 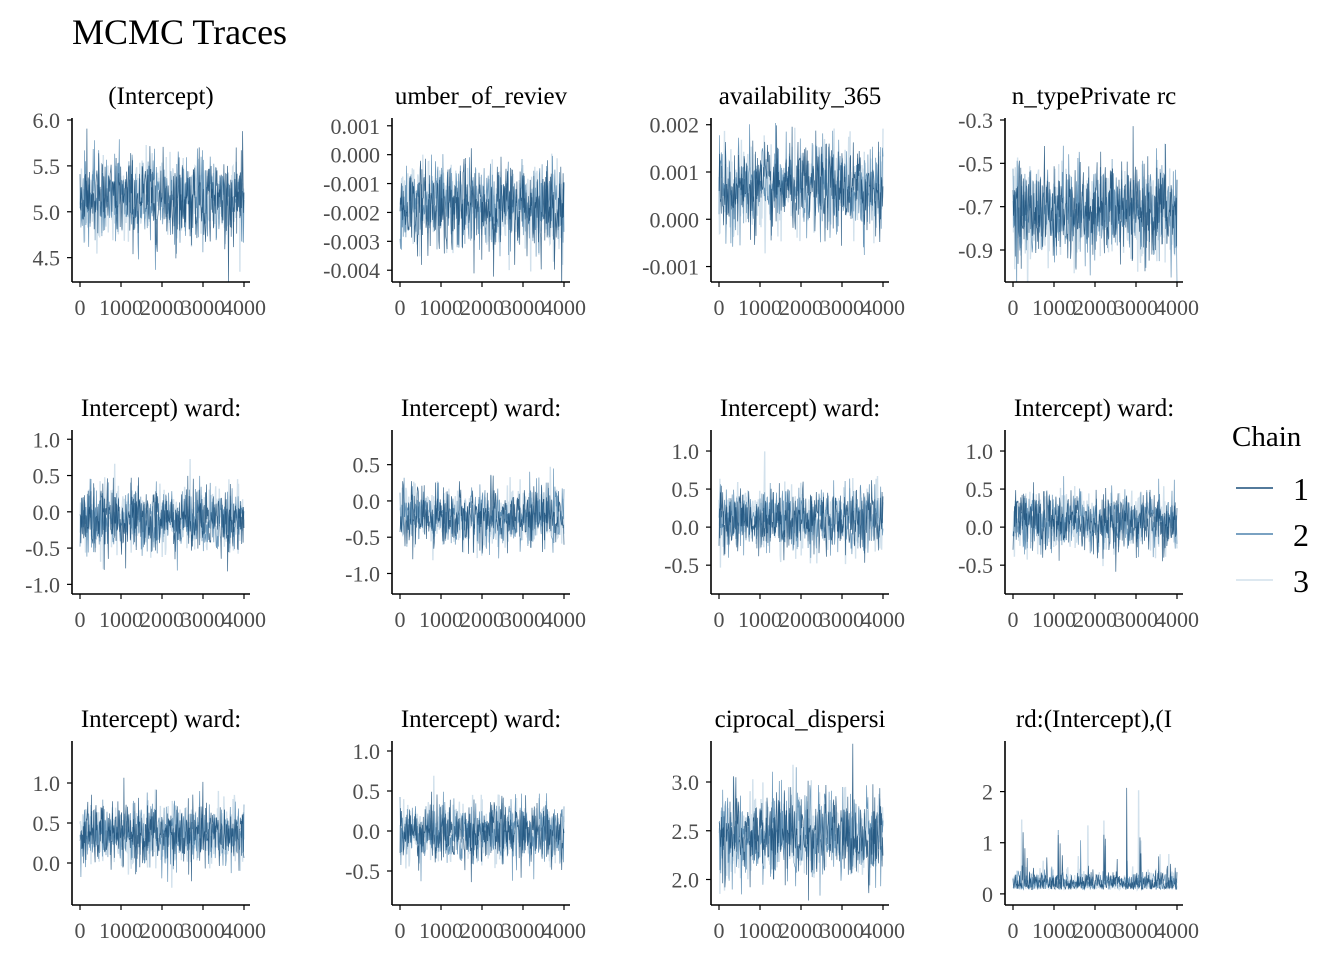 What do you see at coordinates (975, 120) in the screenshot?
I see `y-tick-label: -0.3` at bounding box center [975, 120].